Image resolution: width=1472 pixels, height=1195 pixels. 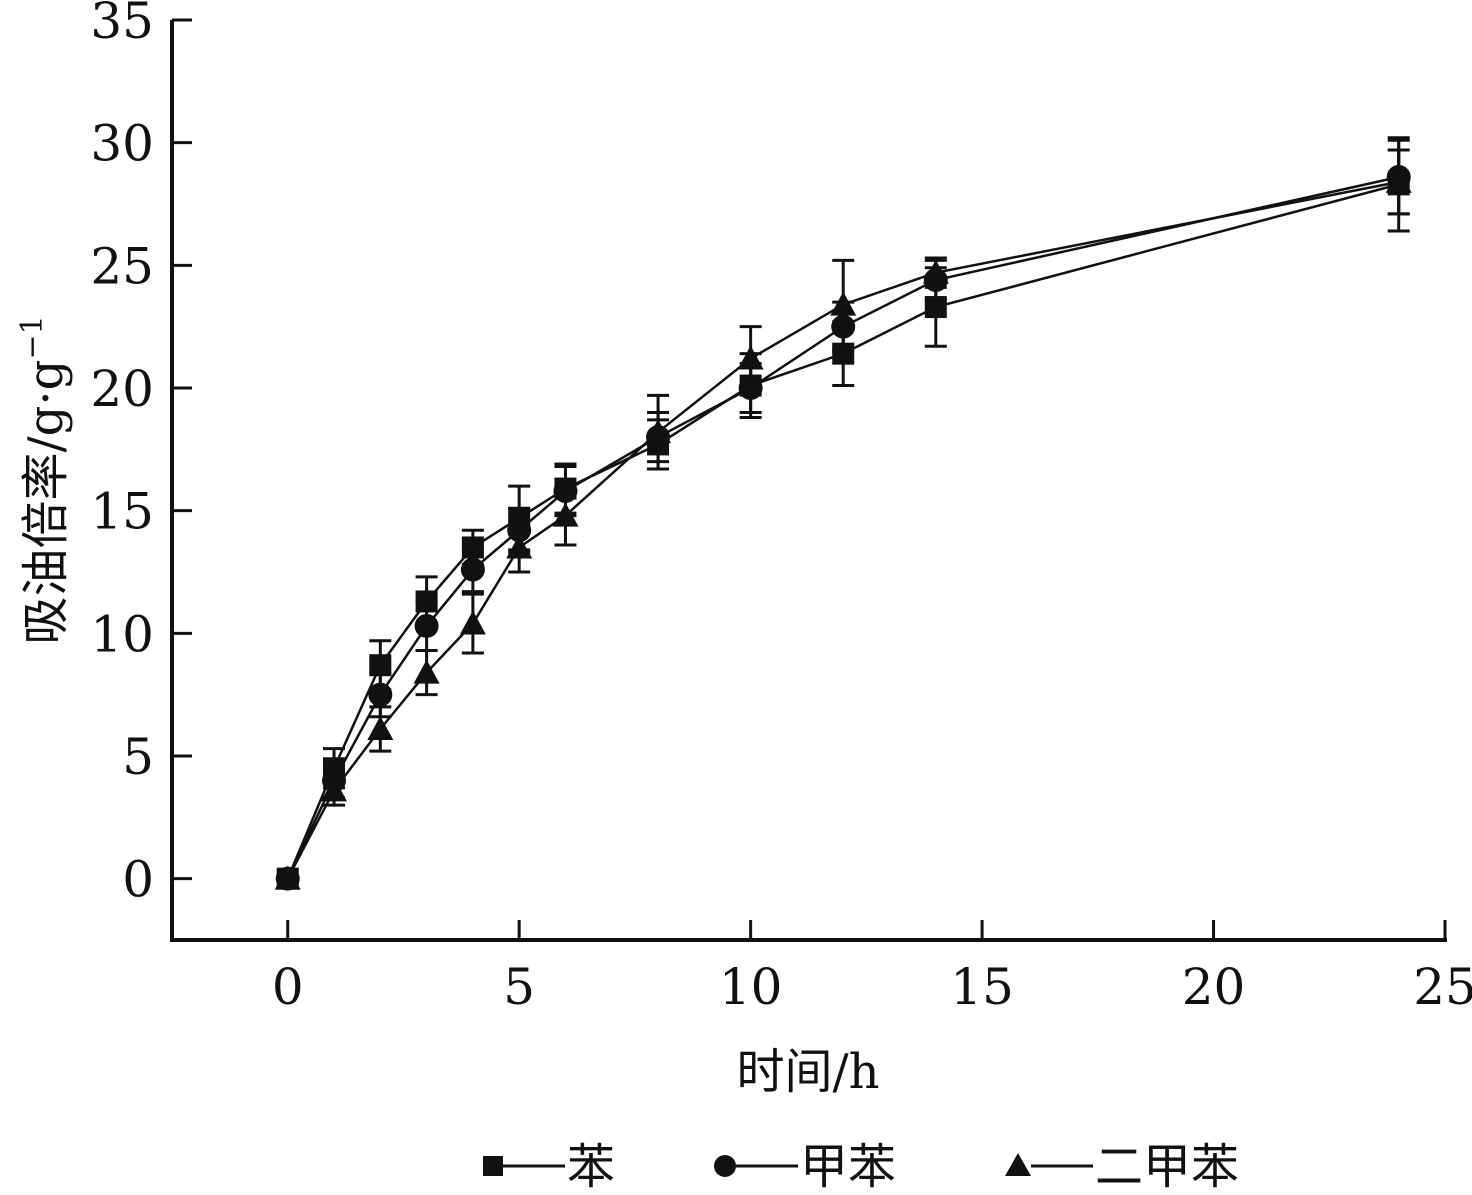 I want to click on x-tick-label: 5, so click(x=519, y=987).